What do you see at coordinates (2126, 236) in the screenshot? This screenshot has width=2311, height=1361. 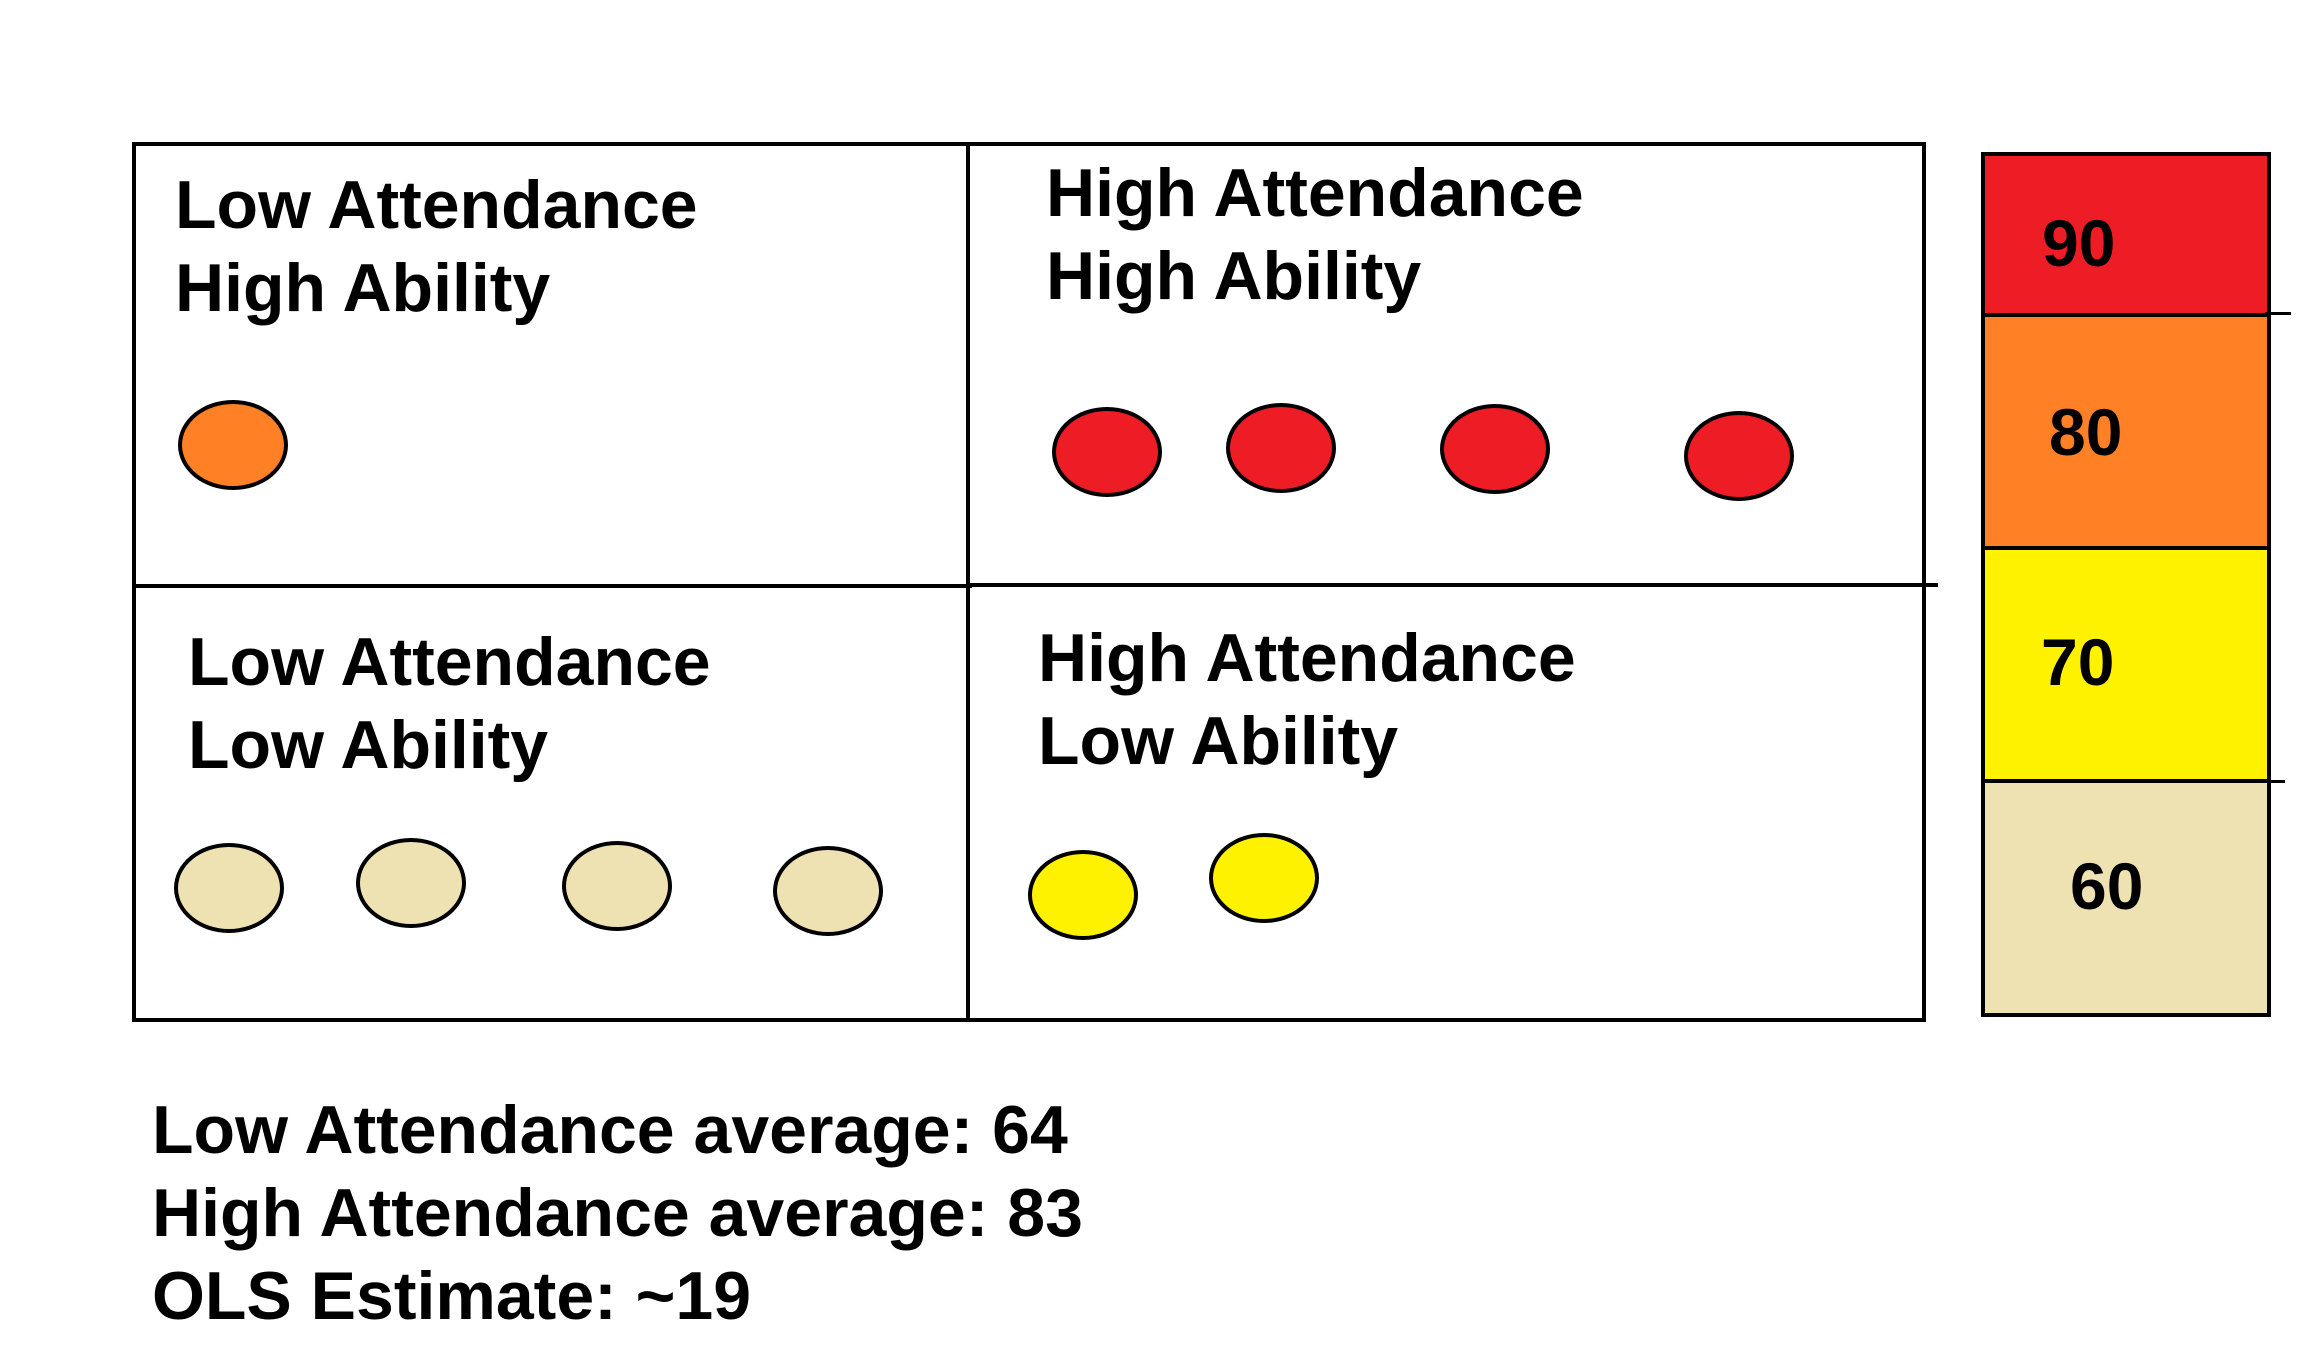 I see `scale-band-90: 90` at bounding box center [2126, 236].